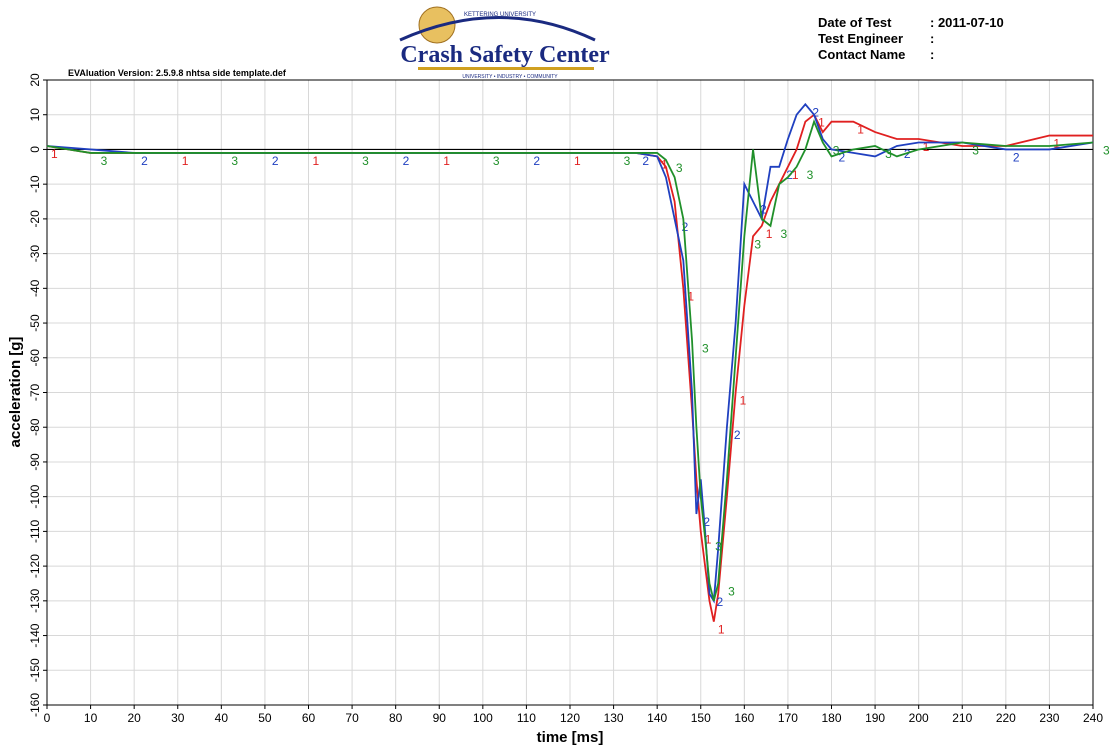  I want to click on x-tick-label: 230, so click(1049, 718).